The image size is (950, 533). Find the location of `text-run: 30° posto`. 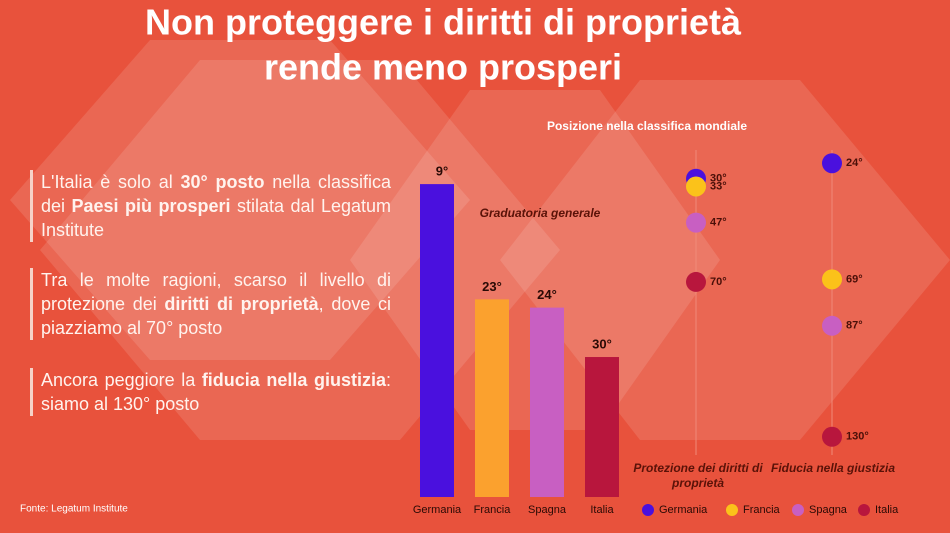

text-run: 30° posto is located at coordinates (222, 182).